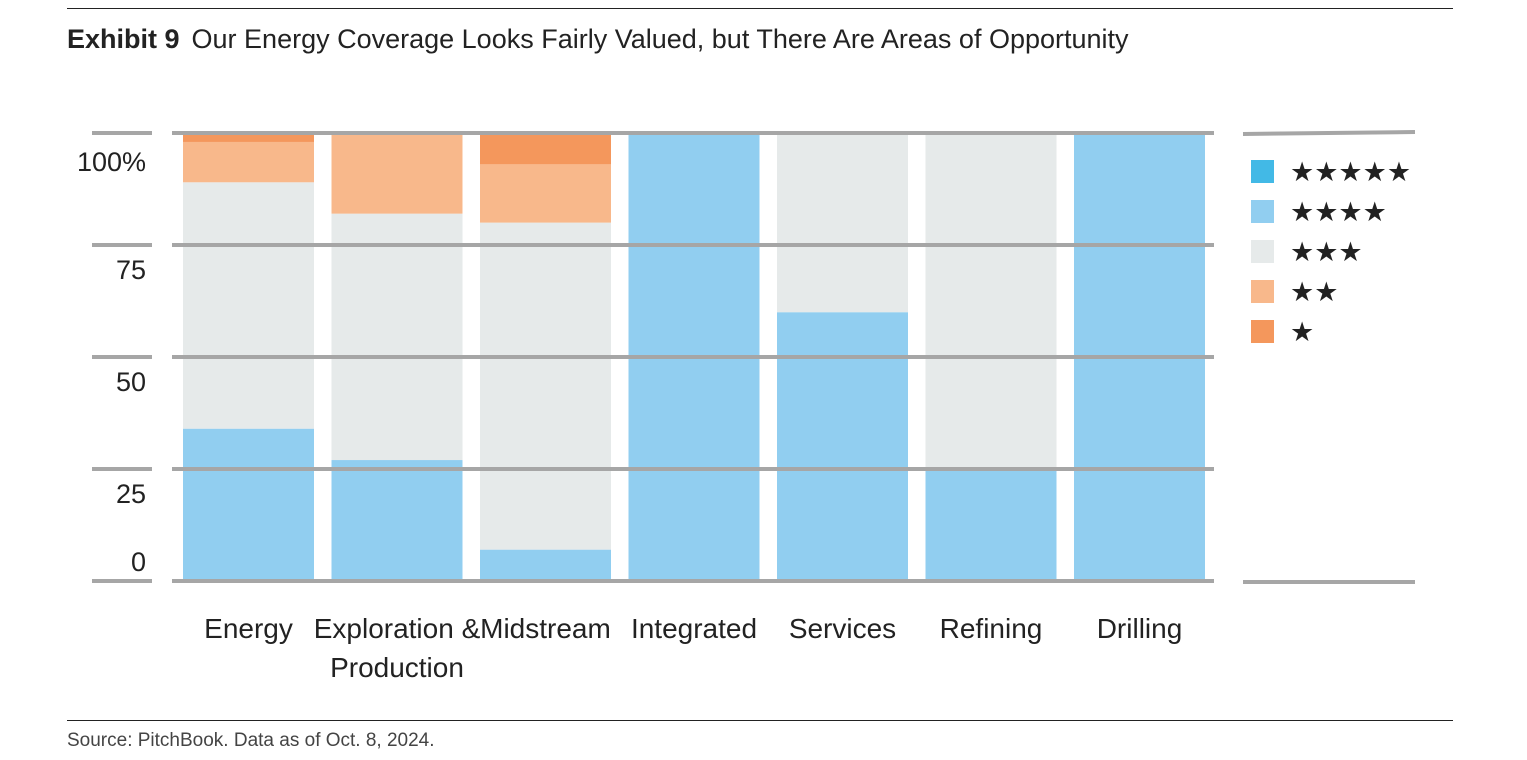 This screenshot has height=760, width=1527. I want to click on x-category-label: Energy, so click(248, 628).